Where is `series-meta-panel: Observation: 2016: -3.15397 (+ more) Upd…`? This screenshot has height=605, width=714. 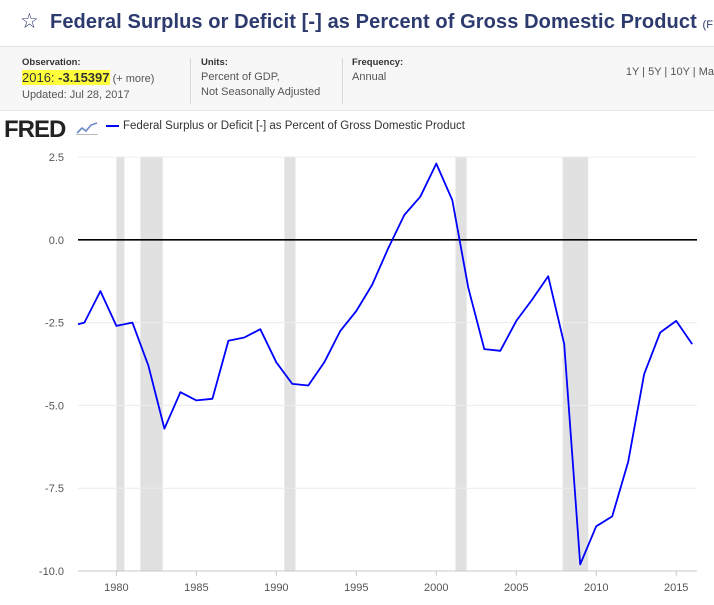 series-meta-panel: Observation: 2016: -3.15397 (+ more) Upd… is located at coordinates (357, 79).